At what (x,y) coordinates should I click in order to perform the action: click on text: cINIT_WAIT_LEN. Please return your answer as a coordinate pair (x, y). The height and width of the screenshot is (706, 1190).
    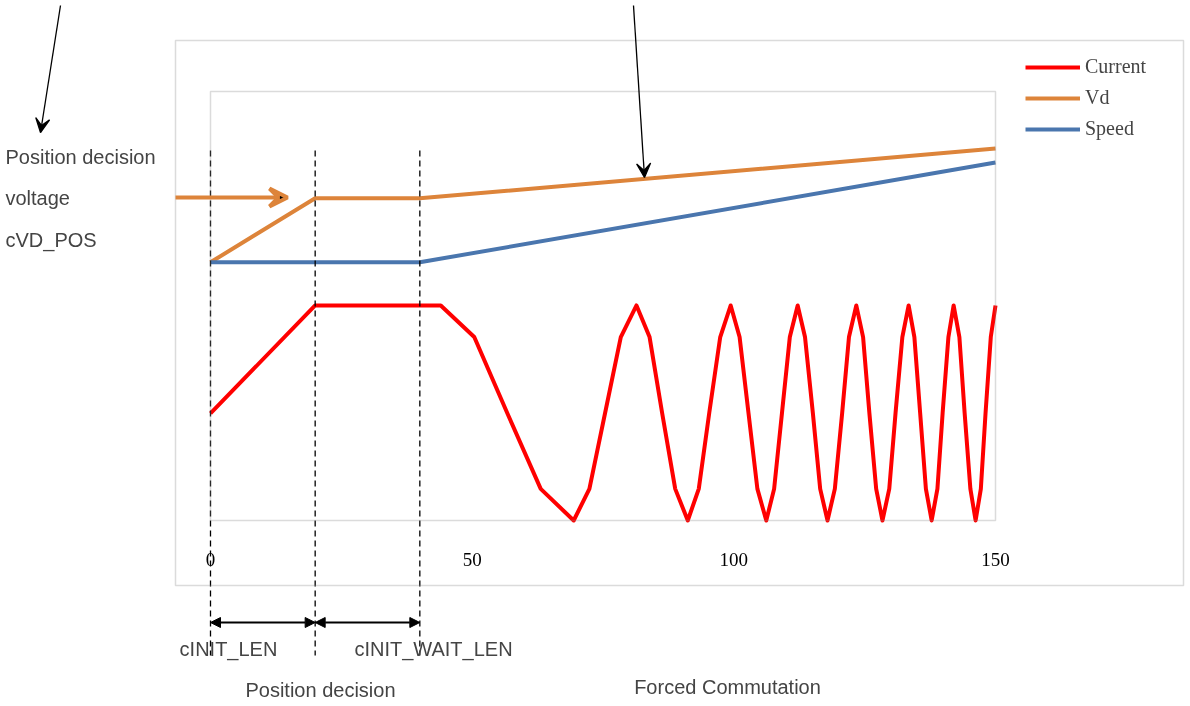
    Looking at the image, I should click on (433, 649).